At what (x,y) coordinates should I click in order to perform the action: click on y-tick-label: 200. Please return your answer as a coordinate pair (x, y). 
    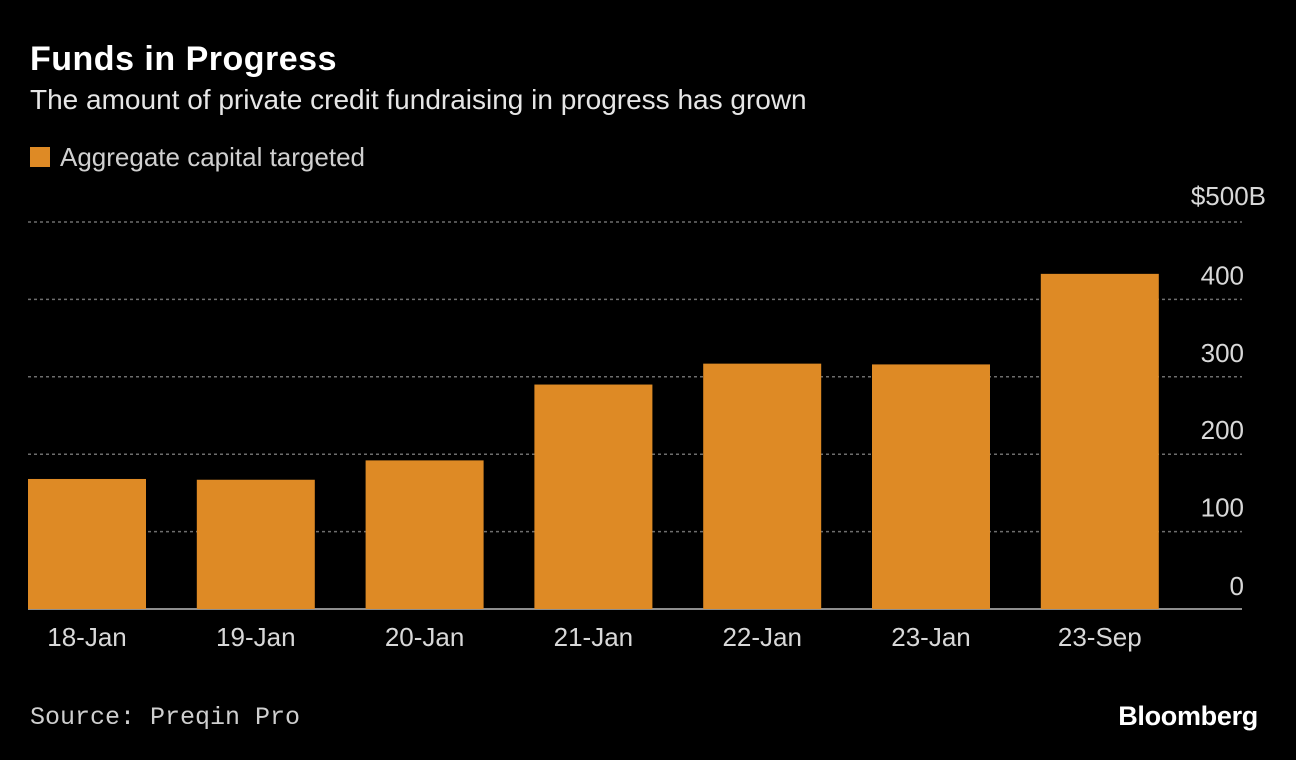
    Looking at the image, I should click on (1222, 430).